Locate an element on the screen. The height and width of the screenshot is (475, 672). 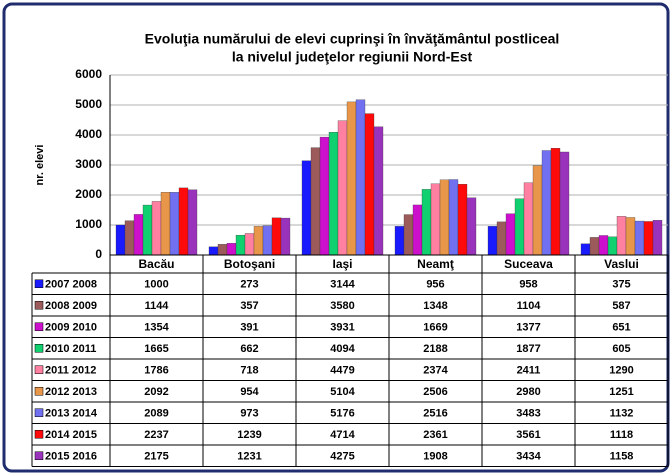
table-value: 958 is located at coordinates (528, 285).